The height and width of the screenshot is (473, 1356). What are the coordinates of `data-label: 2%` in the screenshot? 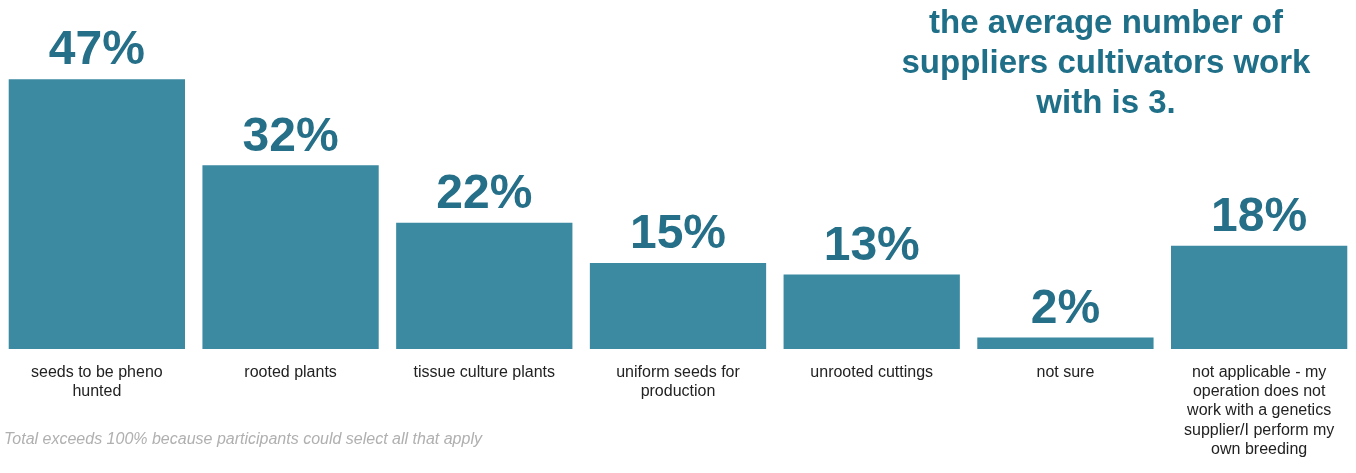 It's located at (1065, 306).